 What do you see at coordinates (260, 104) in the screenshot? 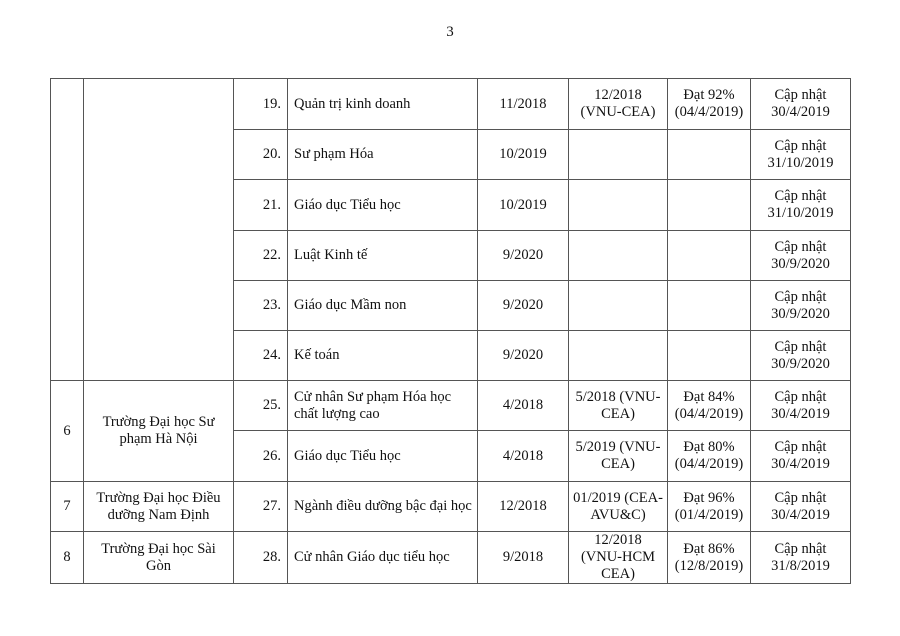
I see `program-number-cell: 19.` at bounding box center [260, 104].